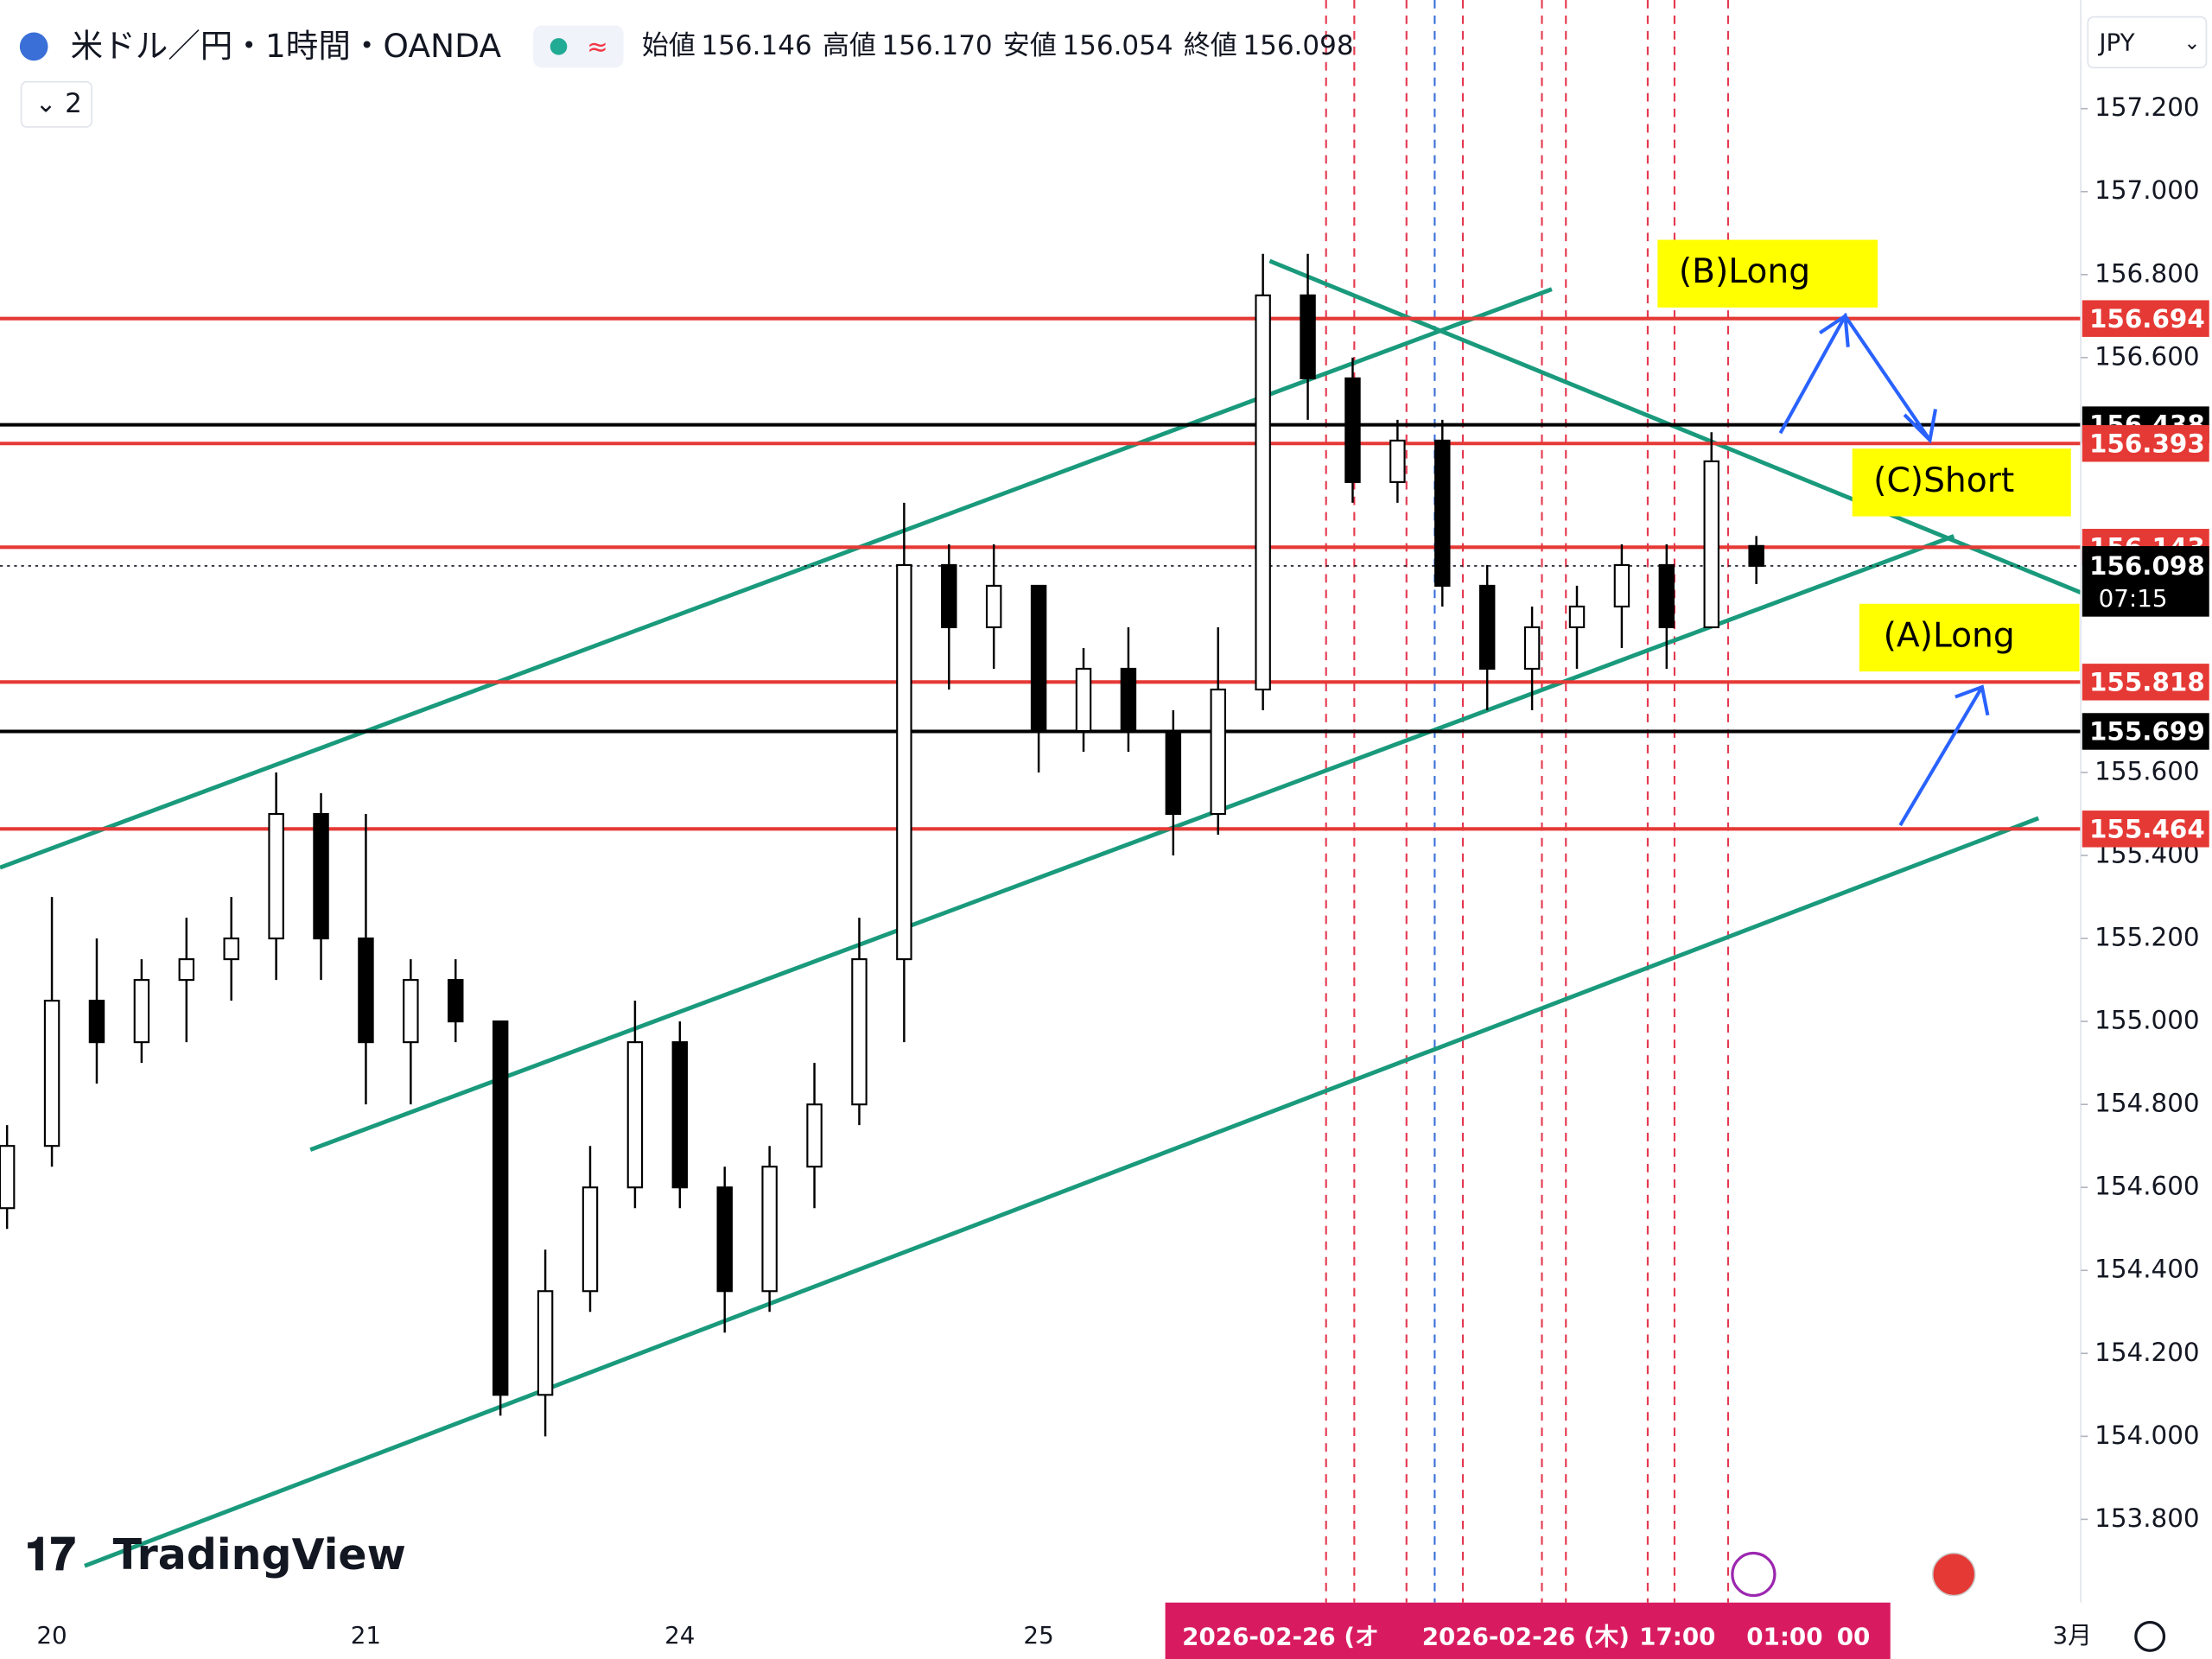 The width and height of the screenshot is (2212, 1659). Describe the element at coordinates (2147, 444) in the screenshot. I see `level-label: 156.393` at that location.